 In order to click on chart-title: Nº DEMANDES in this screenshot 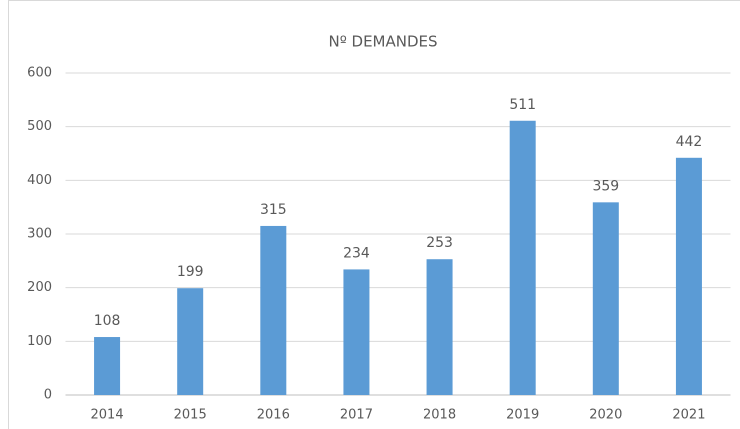, I will do `click(382, 42)`.